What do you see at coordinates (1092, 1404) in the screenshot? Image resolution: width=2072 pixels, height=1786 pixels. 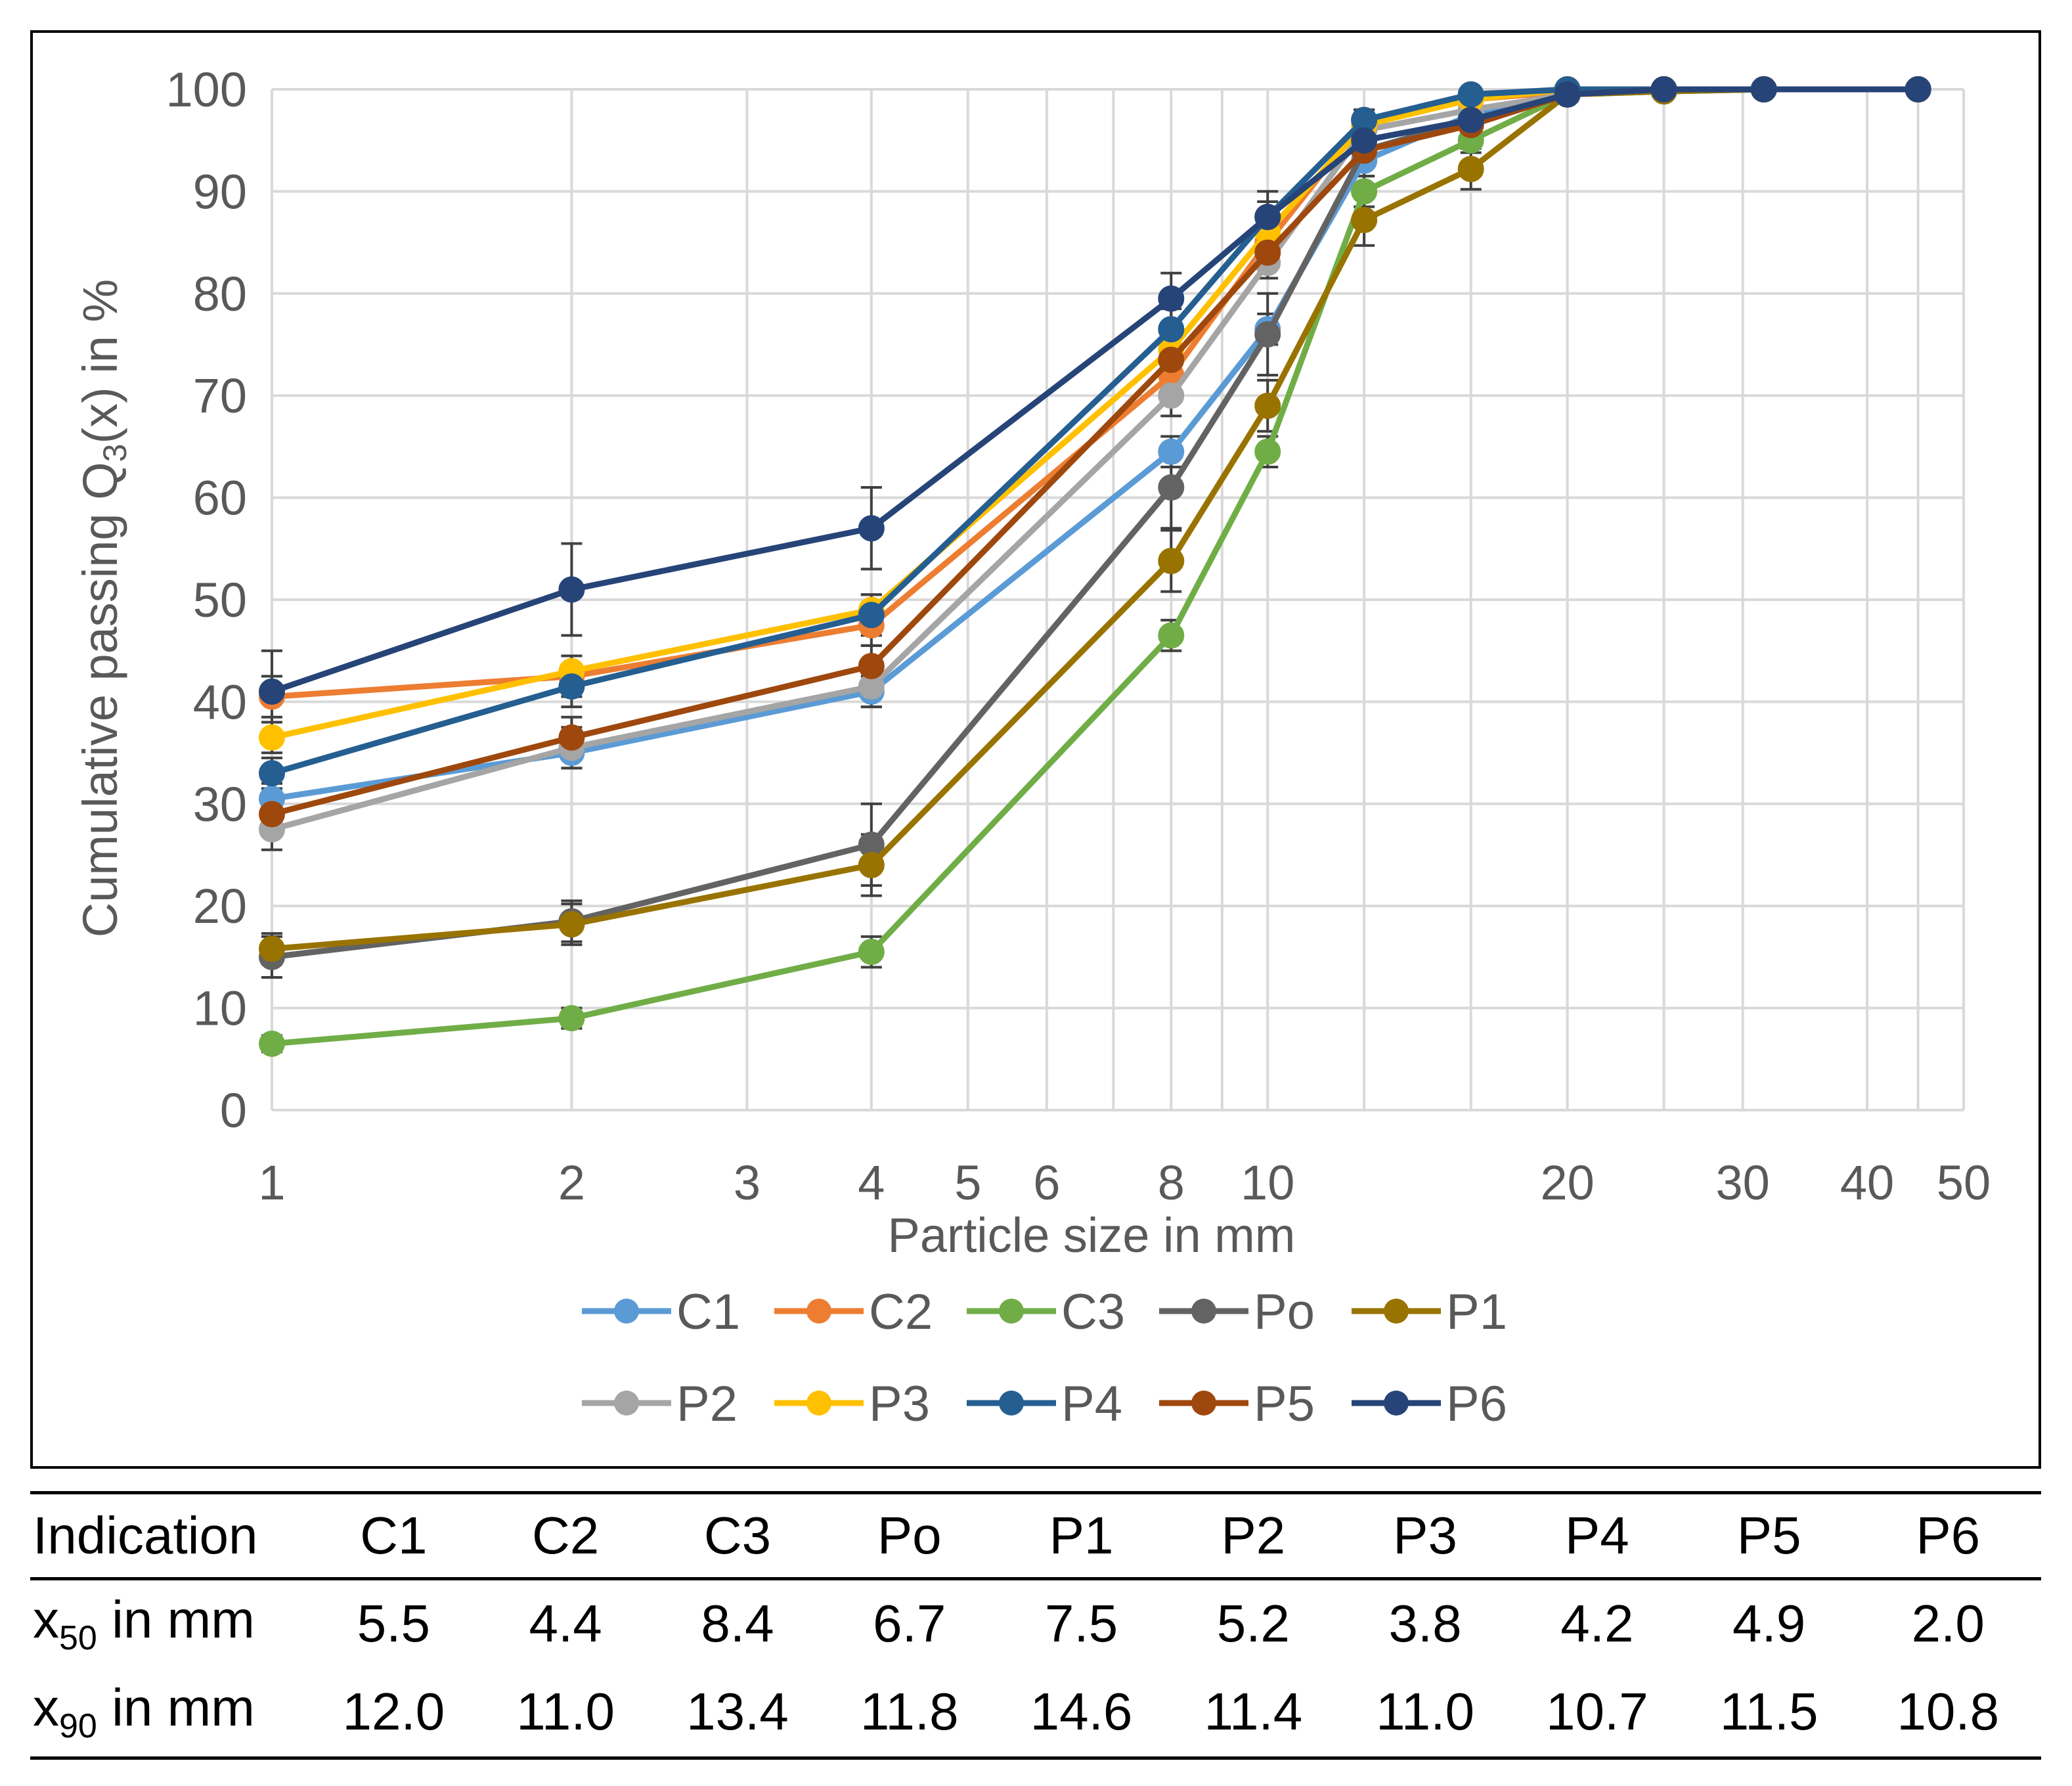 I see `legend-label-P4: P4` at bounding box center [1092, 1404].